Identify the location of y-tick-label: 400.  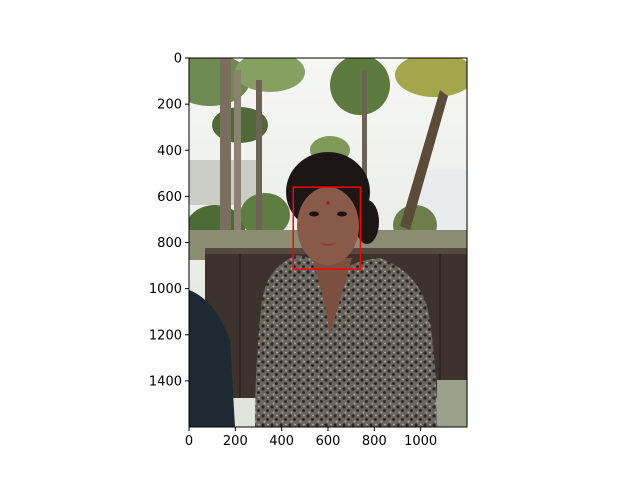
(169, 151).